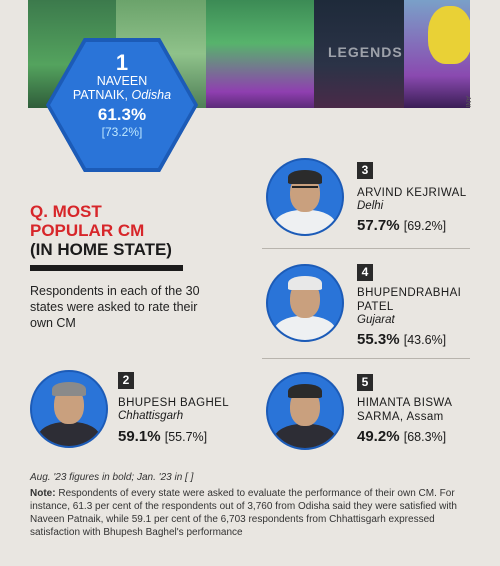 This screenshot has width=500, height=566. What do you see at coordinates (69, 409) in the screenshot?
I see `avatar-baghel` at bounding box center [69, 409].